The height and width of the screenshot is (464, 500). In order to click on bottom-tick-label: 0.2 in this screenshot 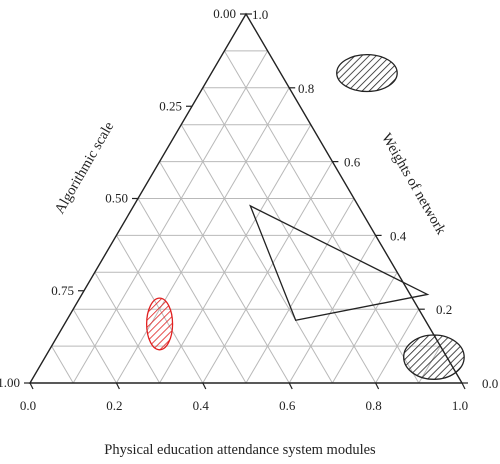, I will do `click(114, 405)`.